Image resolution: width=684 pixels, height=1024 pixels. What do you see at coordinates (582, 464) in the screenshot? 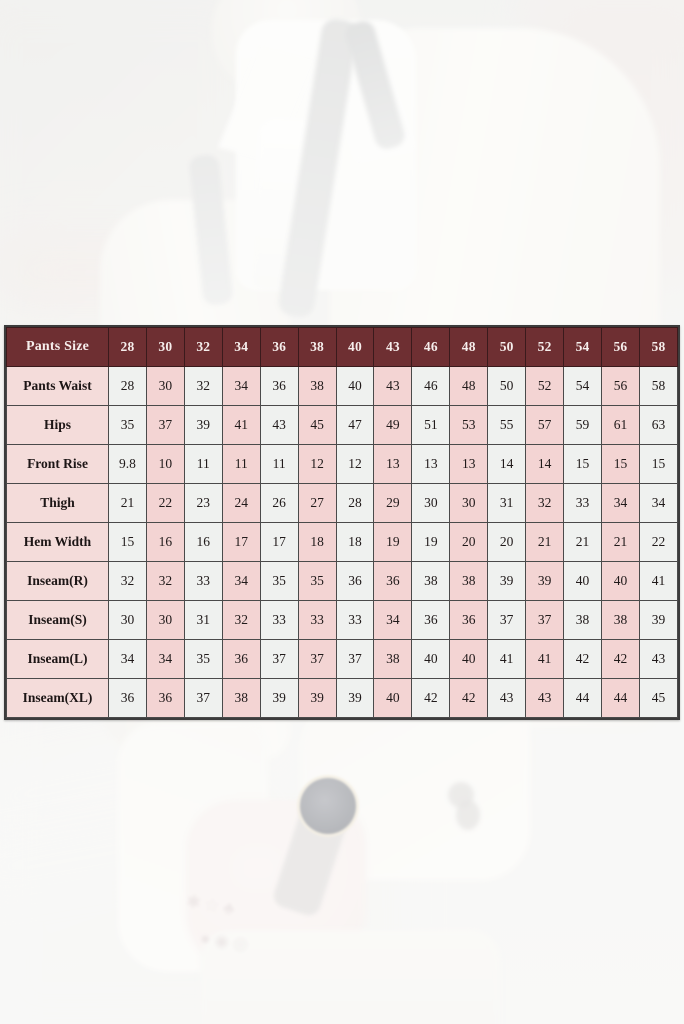
I see `cell-front-rise-54: 15` at bounding box center [582, 464].